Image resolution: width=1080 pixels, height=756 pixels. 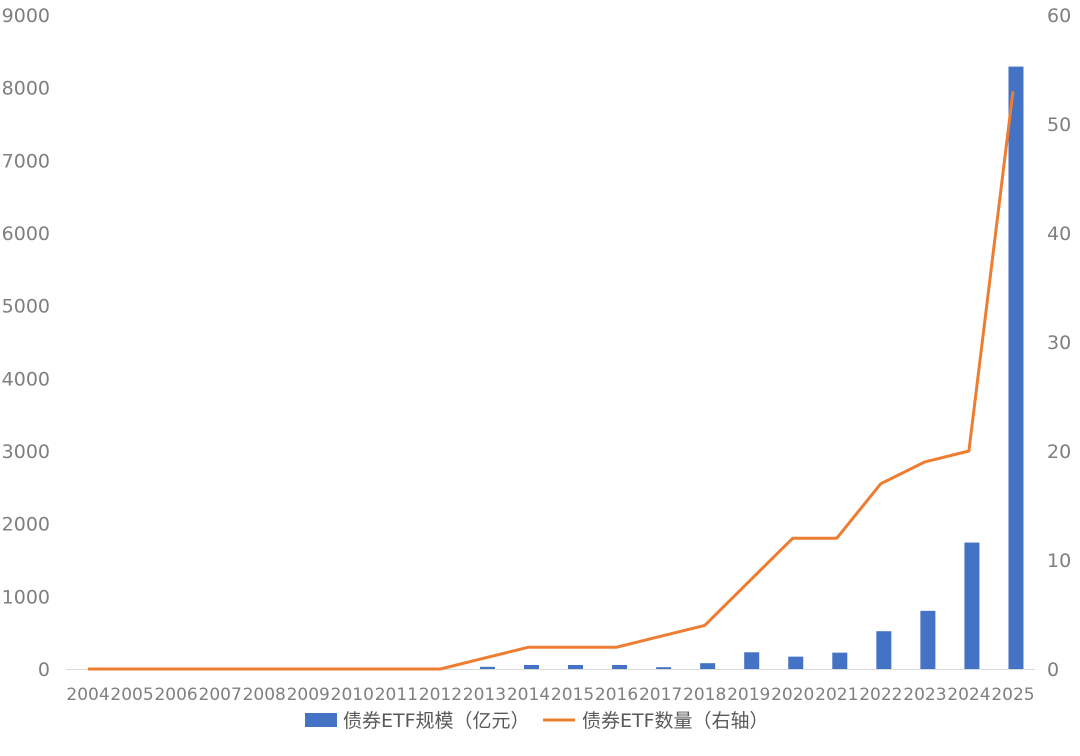 What do you see at coordinates (26, 89) in the screenshot?
I see `y-left-tick-label: 8000` at bounding box center [26, 89].